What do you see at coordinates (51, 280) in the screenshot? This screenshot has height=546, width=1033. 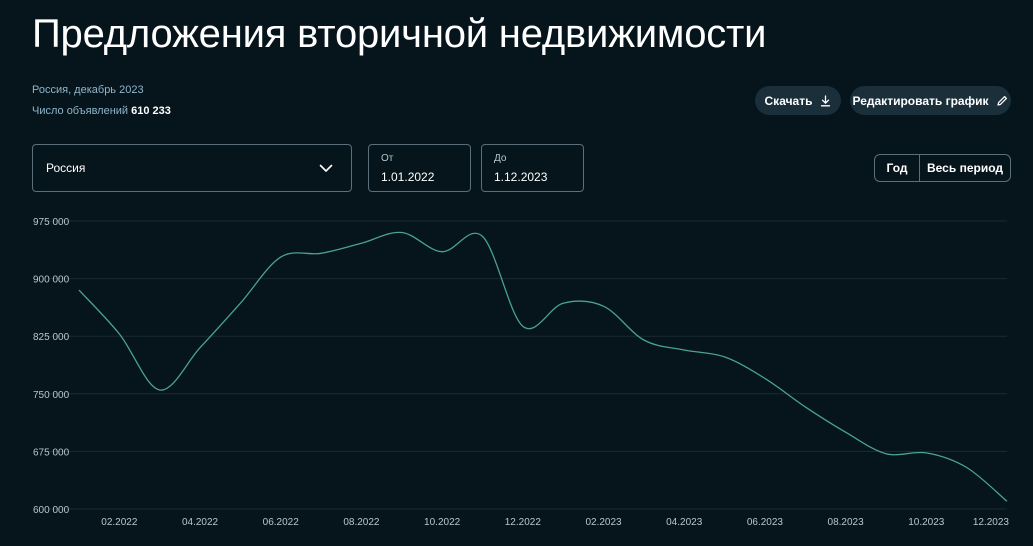 I see `y-tick-label: 900 000` at bounding box center [51, 280].